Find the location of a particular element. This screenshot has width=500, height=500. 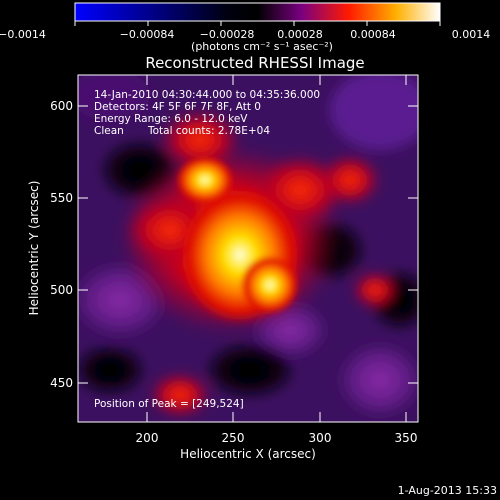

colorbar-tick-label: −0.0014 is located at coordinates (23, 34).